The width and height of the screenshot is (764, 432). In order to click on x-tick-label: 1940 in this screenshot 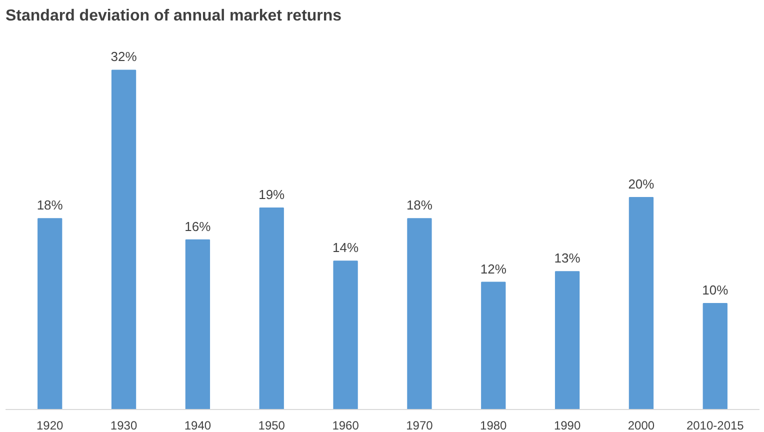, I will do `click(198, 425)`.